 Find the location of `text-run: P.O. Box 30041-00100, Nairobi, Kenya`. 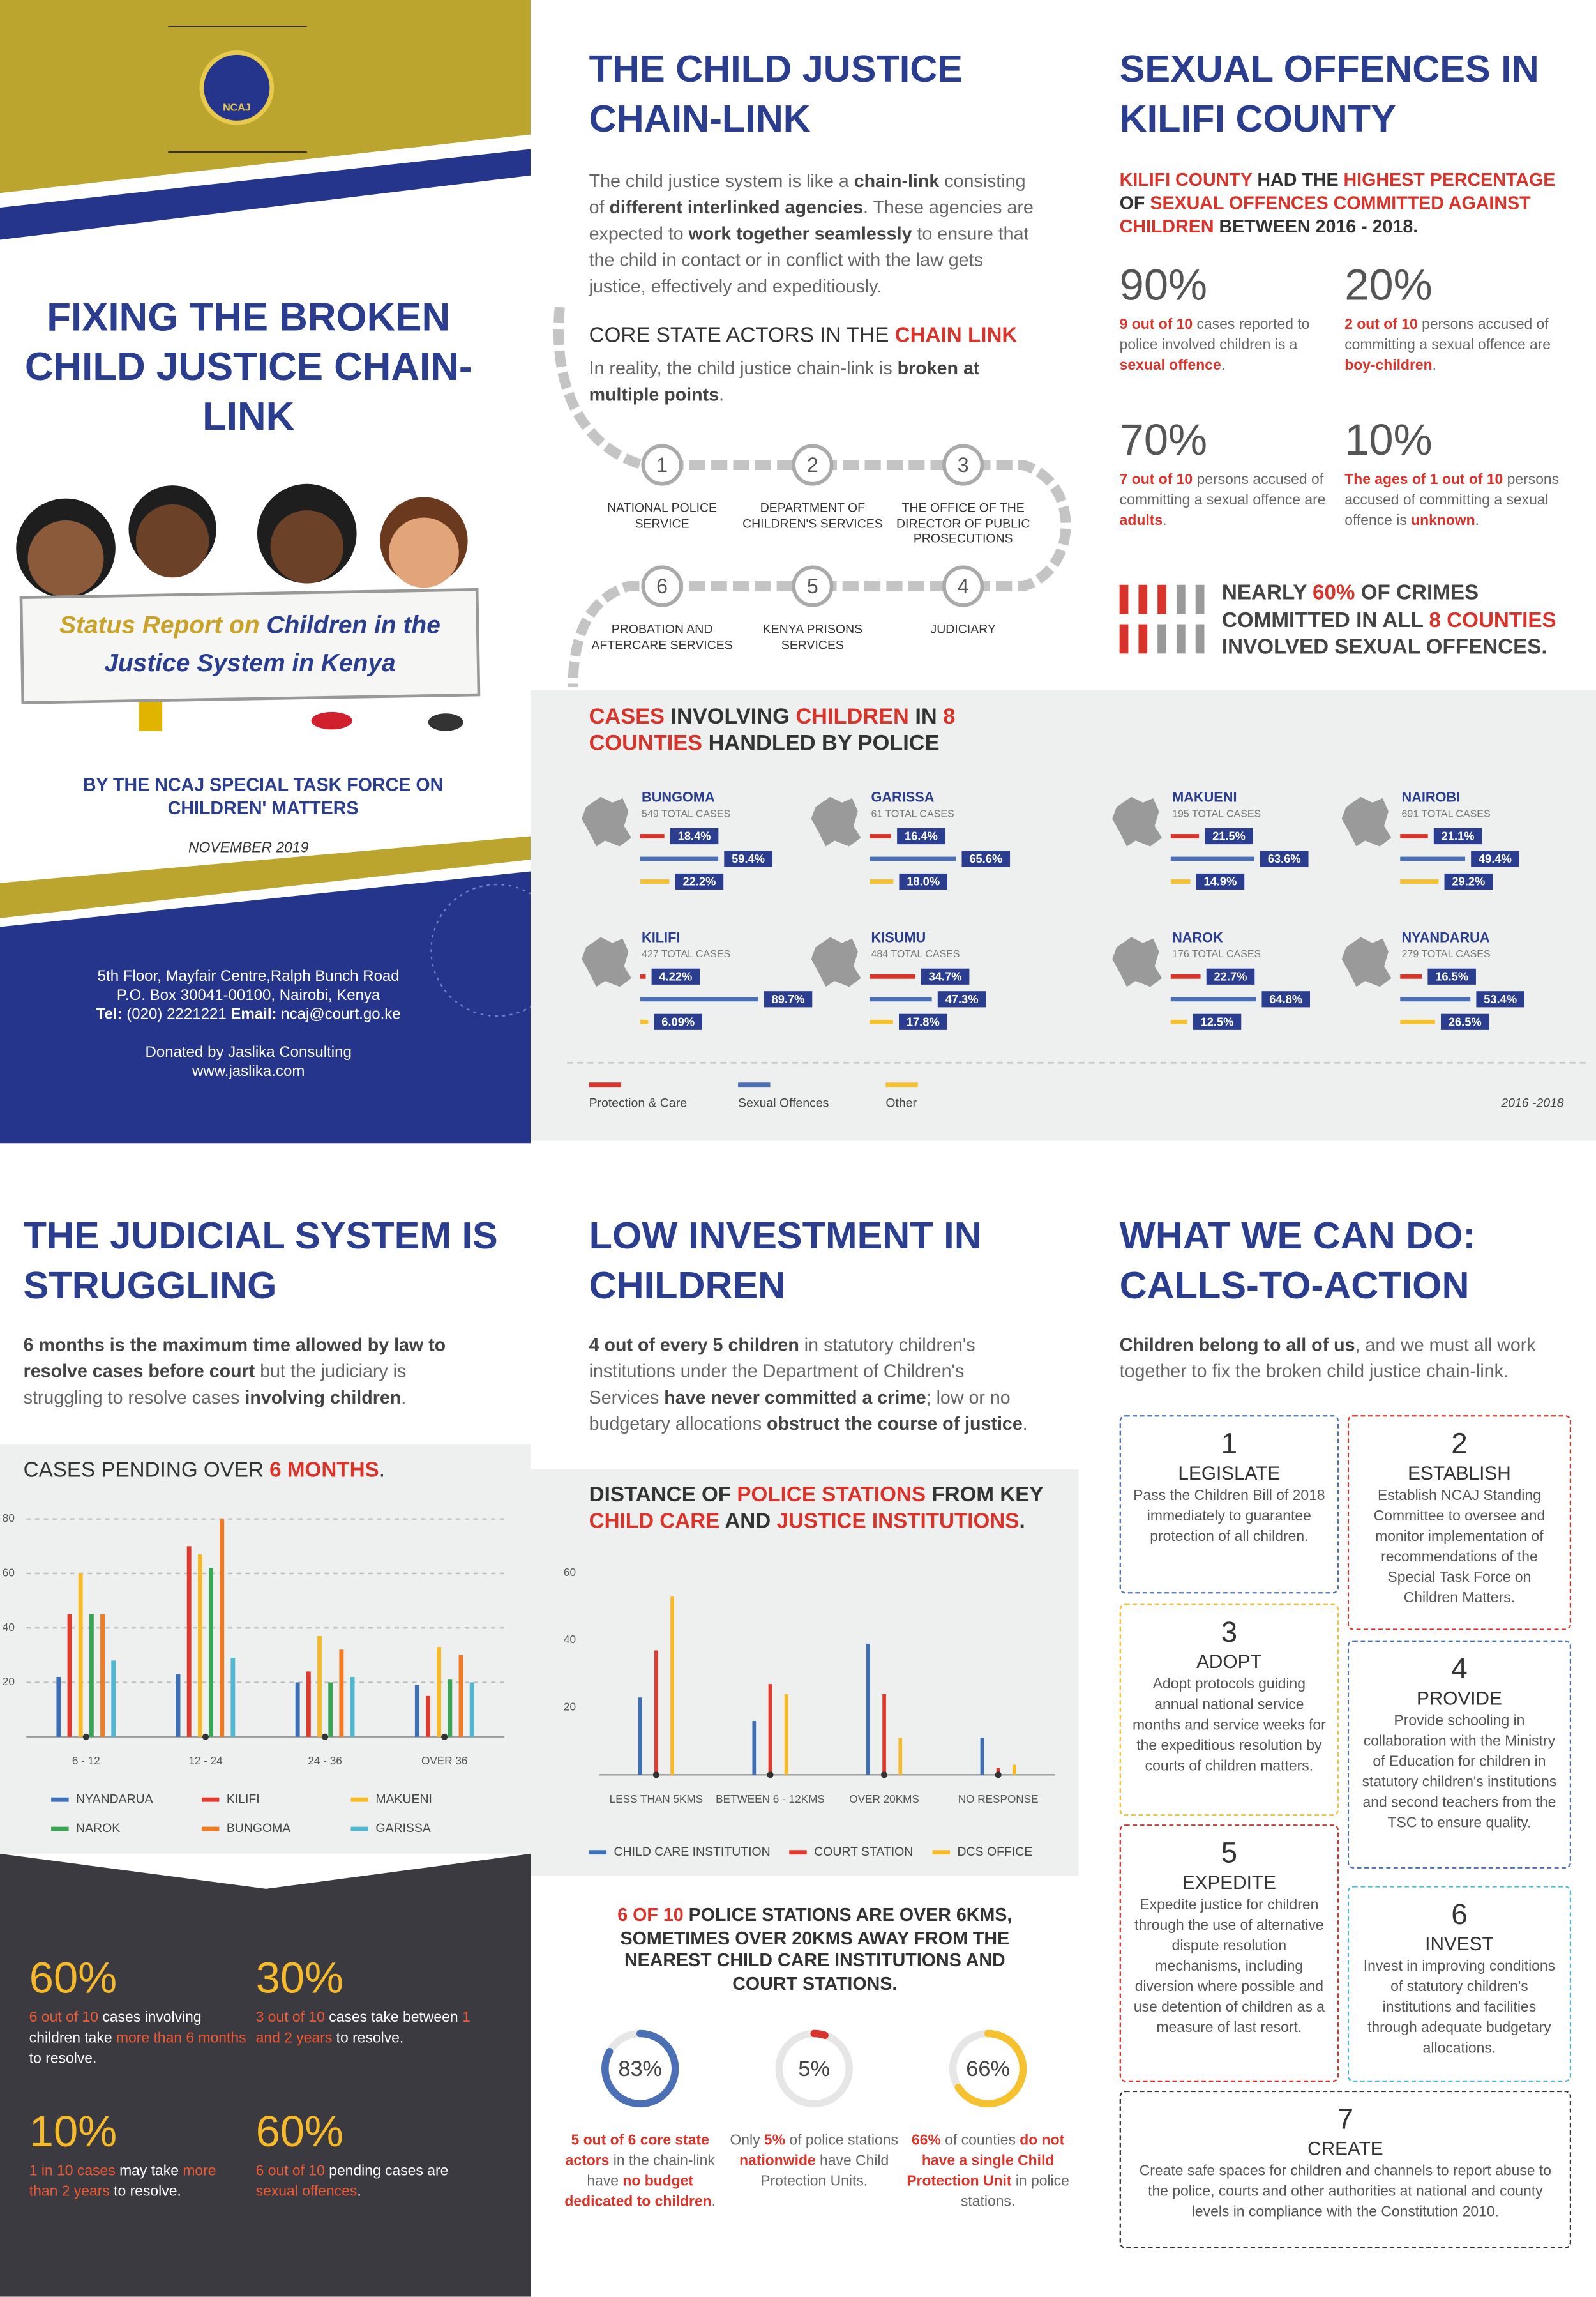

text-run: P.O. Box 30041-00100, Nairobi, Kenya is located at coordinates (248, 995).